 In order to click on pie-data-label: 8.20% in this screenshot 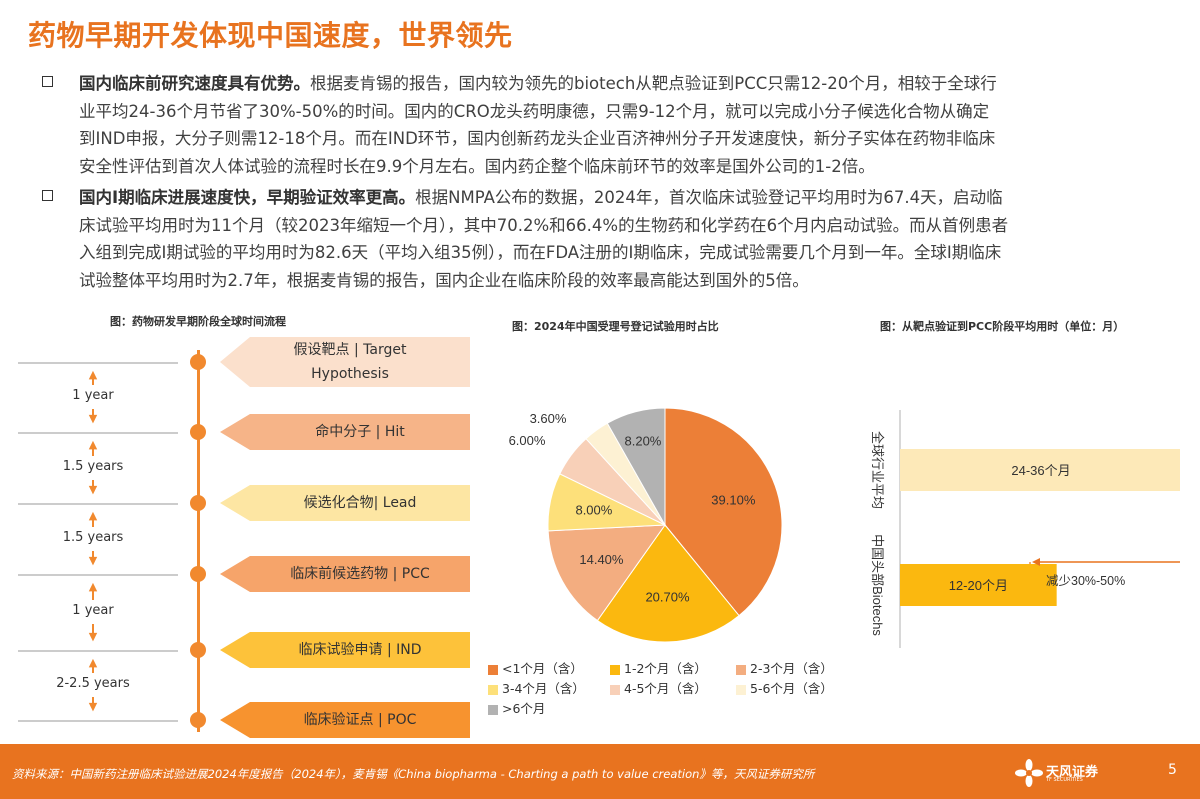, I will do `click(643, 440)`.